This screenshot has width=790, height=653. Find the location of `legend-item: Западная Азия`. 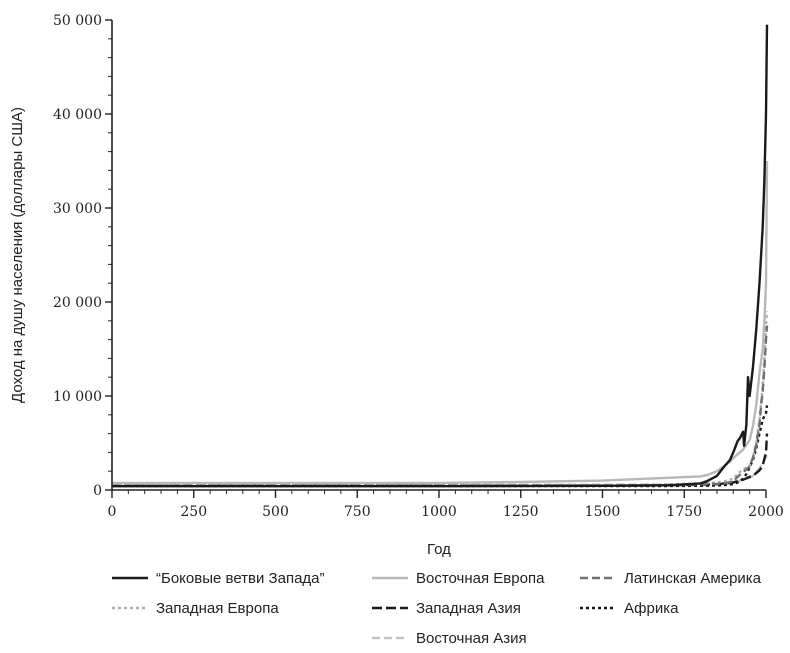

legend-item: Западная Азия is located at coordinates (446, 608).